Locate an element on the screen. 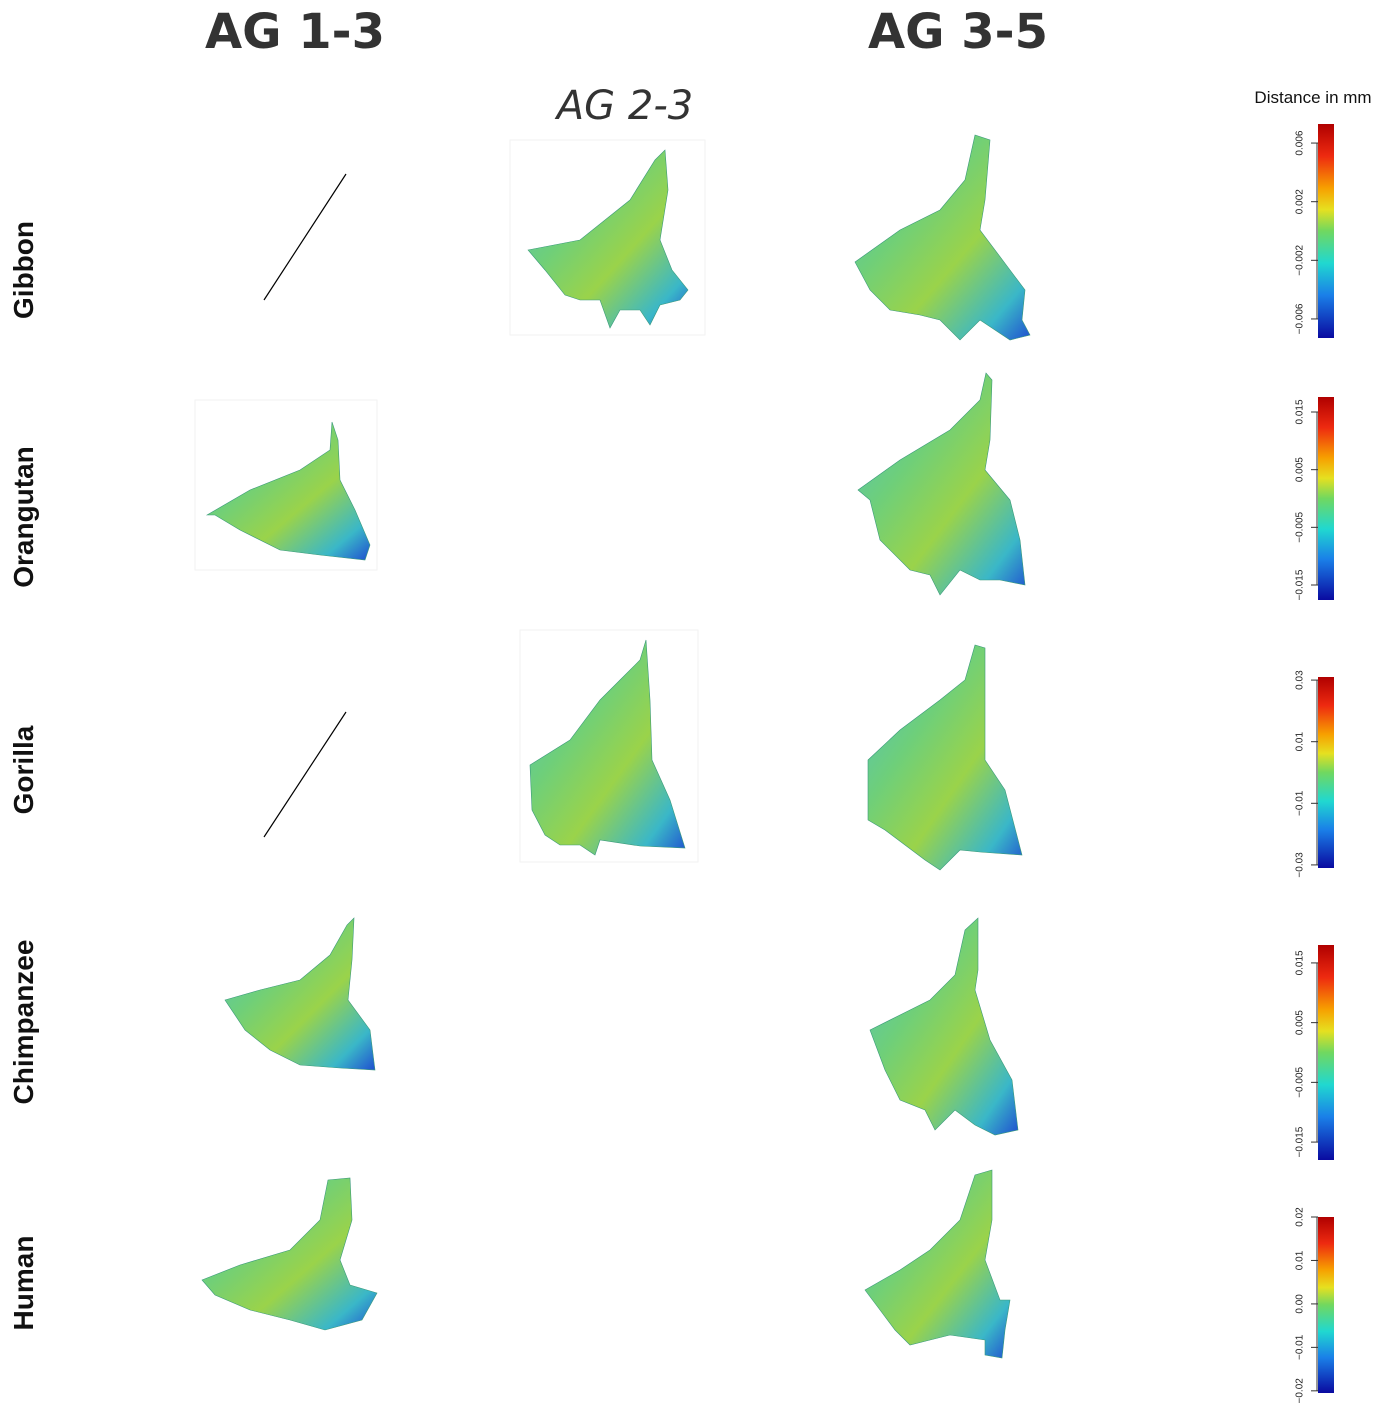  tick-label: 0.02 is located at coordinates (1300, 1217).